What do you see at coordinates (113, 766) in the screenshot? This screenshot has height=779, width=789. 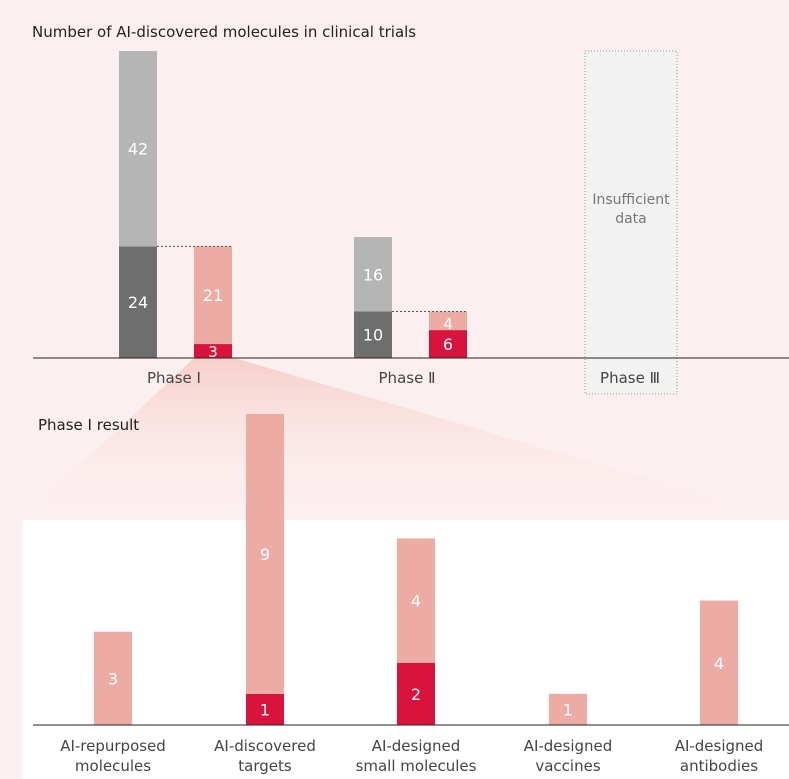 I see `x-tick-label: molecules` at bounding box center [113, 766].